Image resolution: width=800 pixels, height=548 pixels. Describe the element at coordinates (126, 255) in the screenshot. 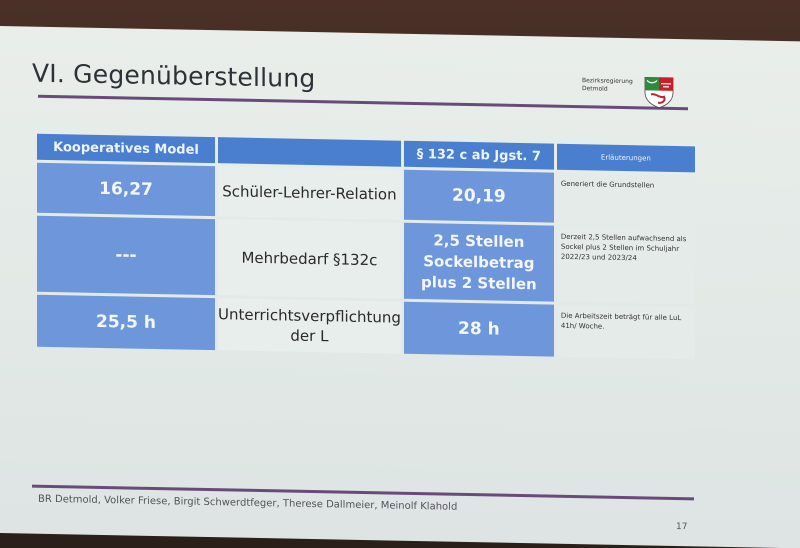

I see `row-2-left-value: ---` at that location.